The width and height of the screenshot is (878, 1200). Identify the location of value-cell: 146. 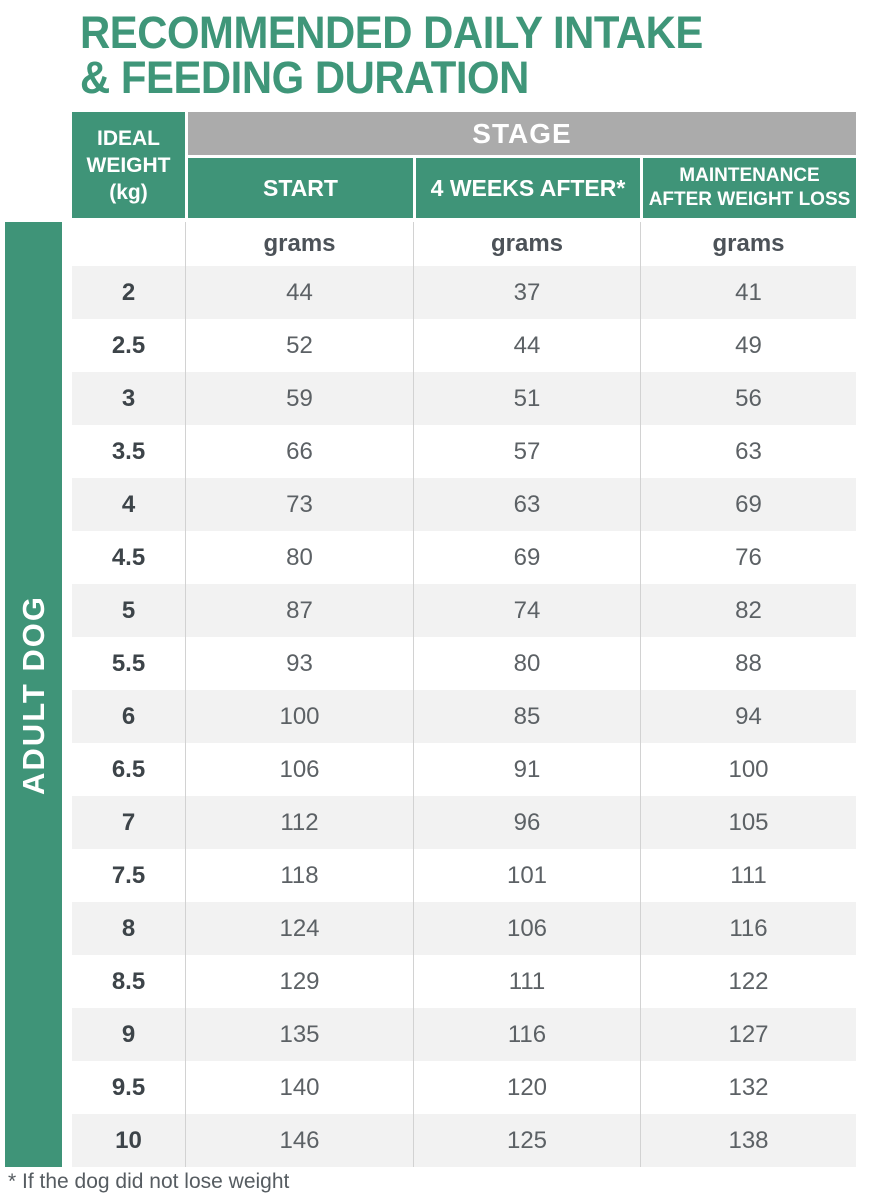
(299, 1140).